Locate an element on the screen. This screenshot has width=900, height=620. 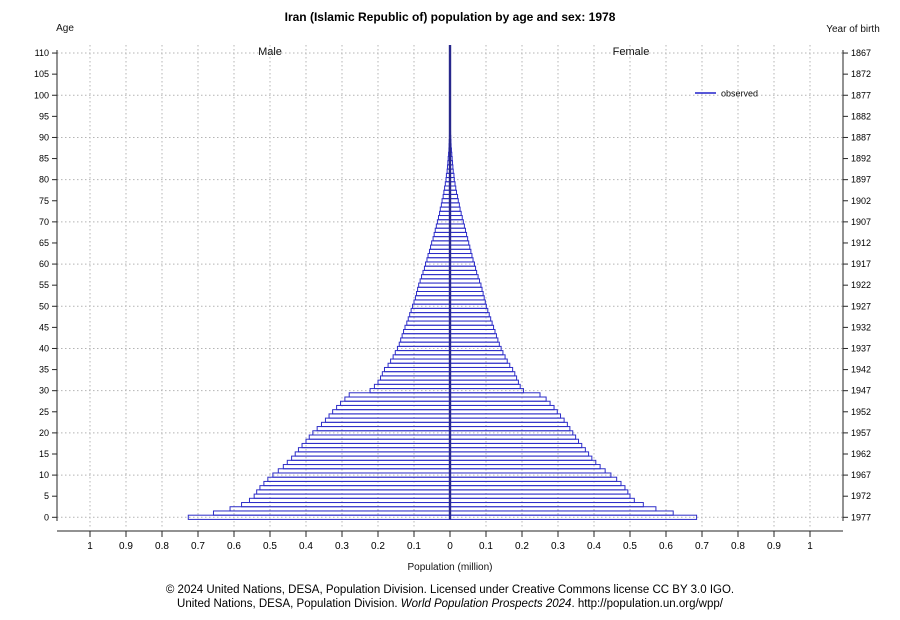
legend-label: observed is located at coordinates (739, 94).